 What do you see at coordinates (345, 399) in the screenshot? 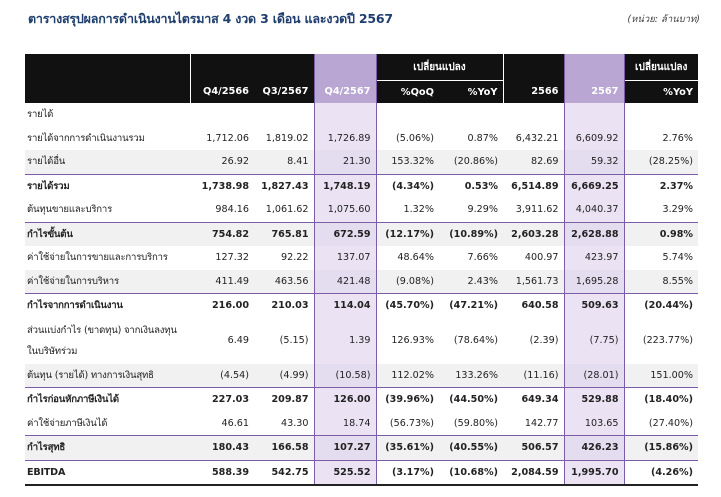
I see `table-cell: 126.00` at bounding box center [345, 399].